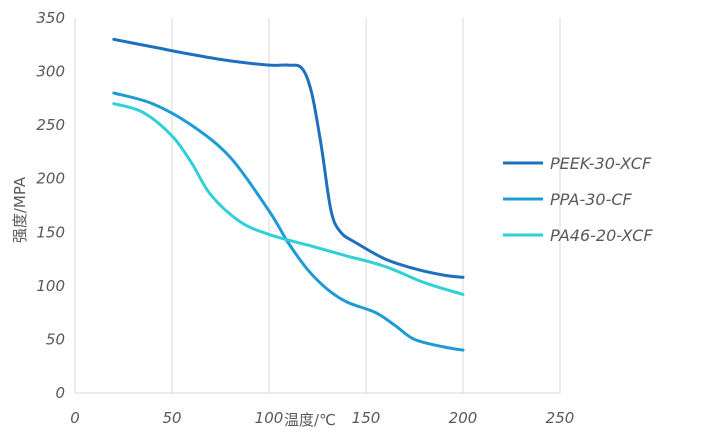  What do you see at coordinates (75, 418) in the screenshot?
I see `x-tick-label-0: 0` at bounding box center [75, 418].